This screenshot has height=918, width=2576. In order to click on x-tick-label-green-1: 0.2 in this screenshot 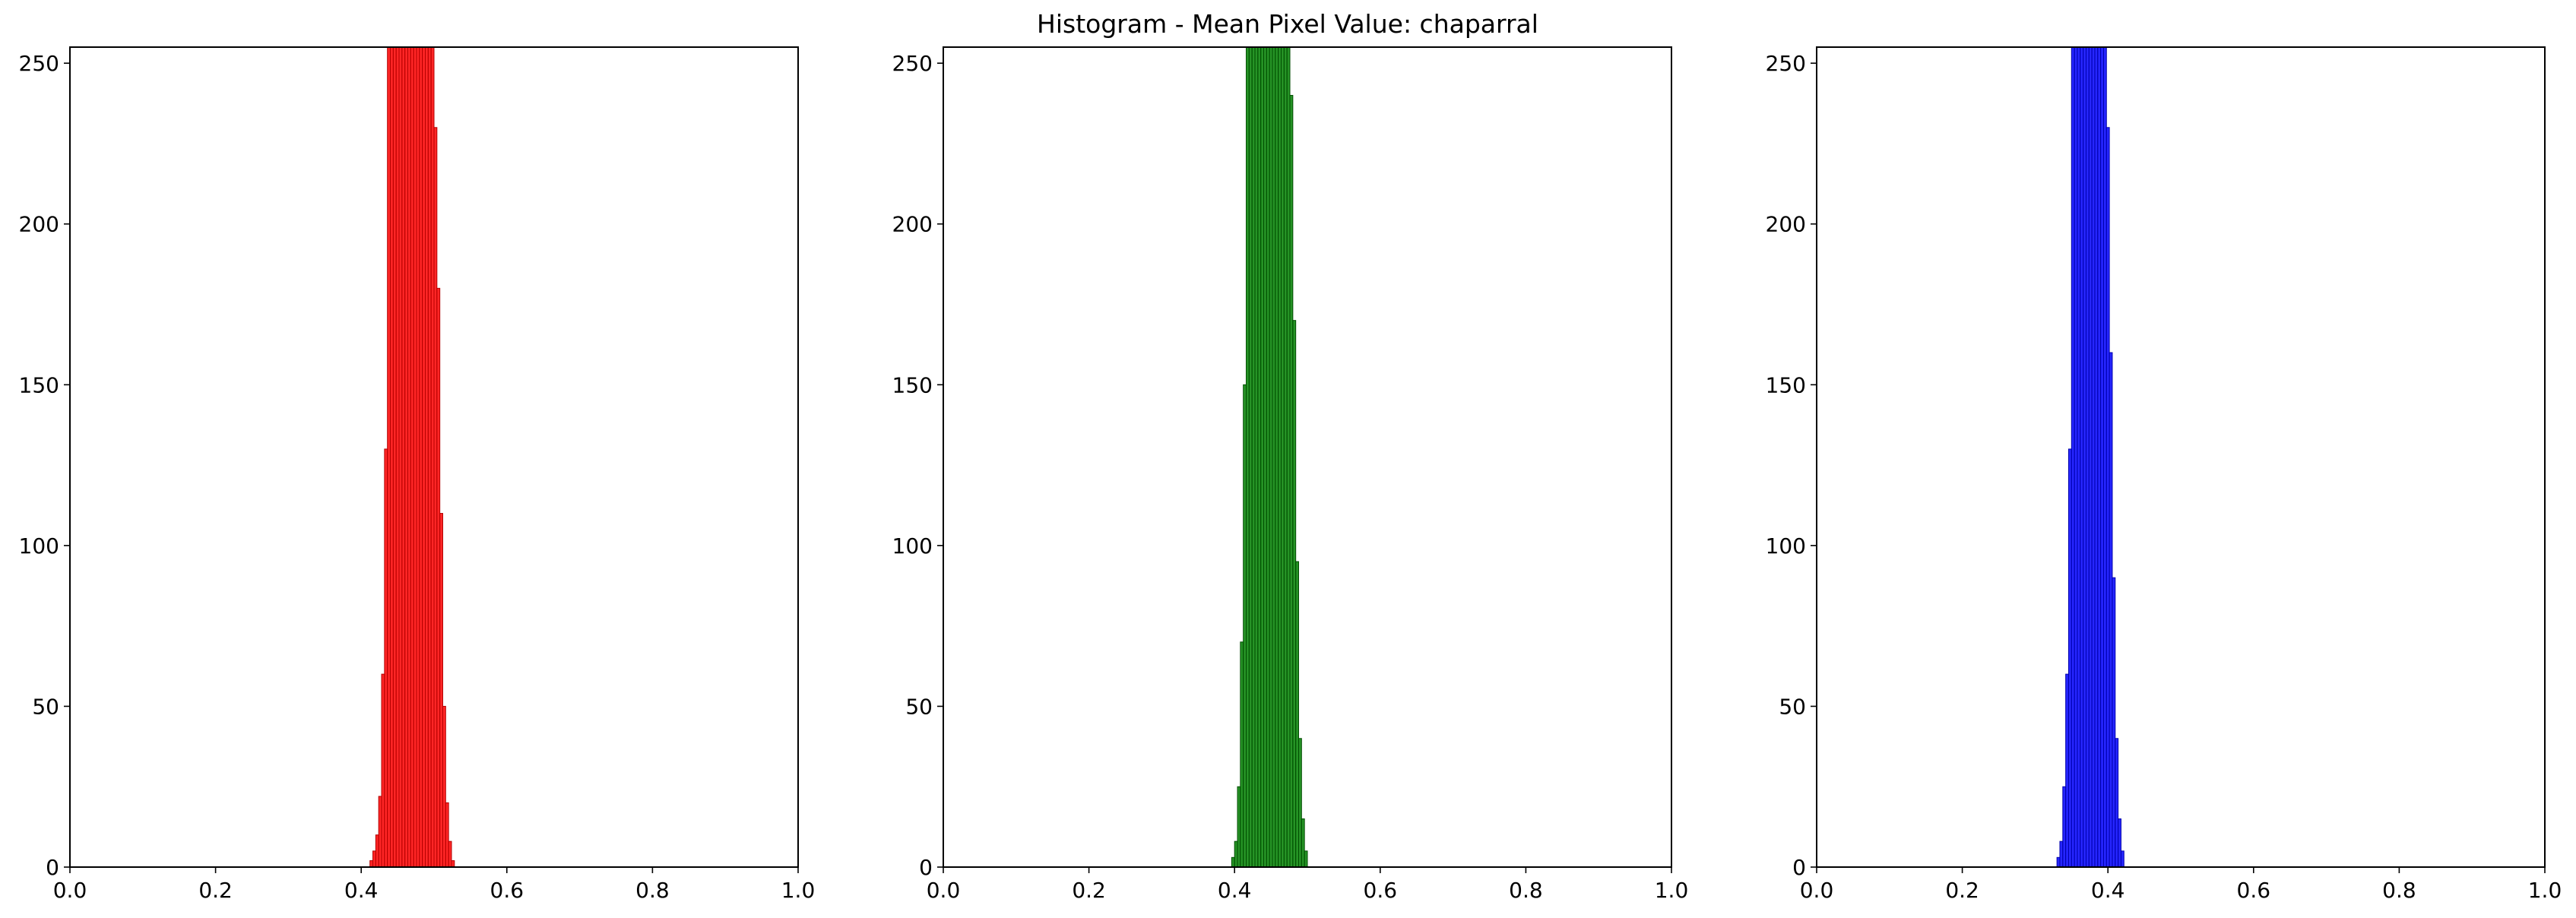, I will do `click(1089, 890)`.